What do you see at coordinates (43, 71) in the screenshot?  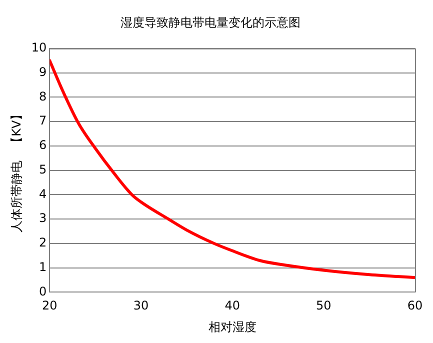 I see `y-tick-label: 9` at bounding box center [43, 71].